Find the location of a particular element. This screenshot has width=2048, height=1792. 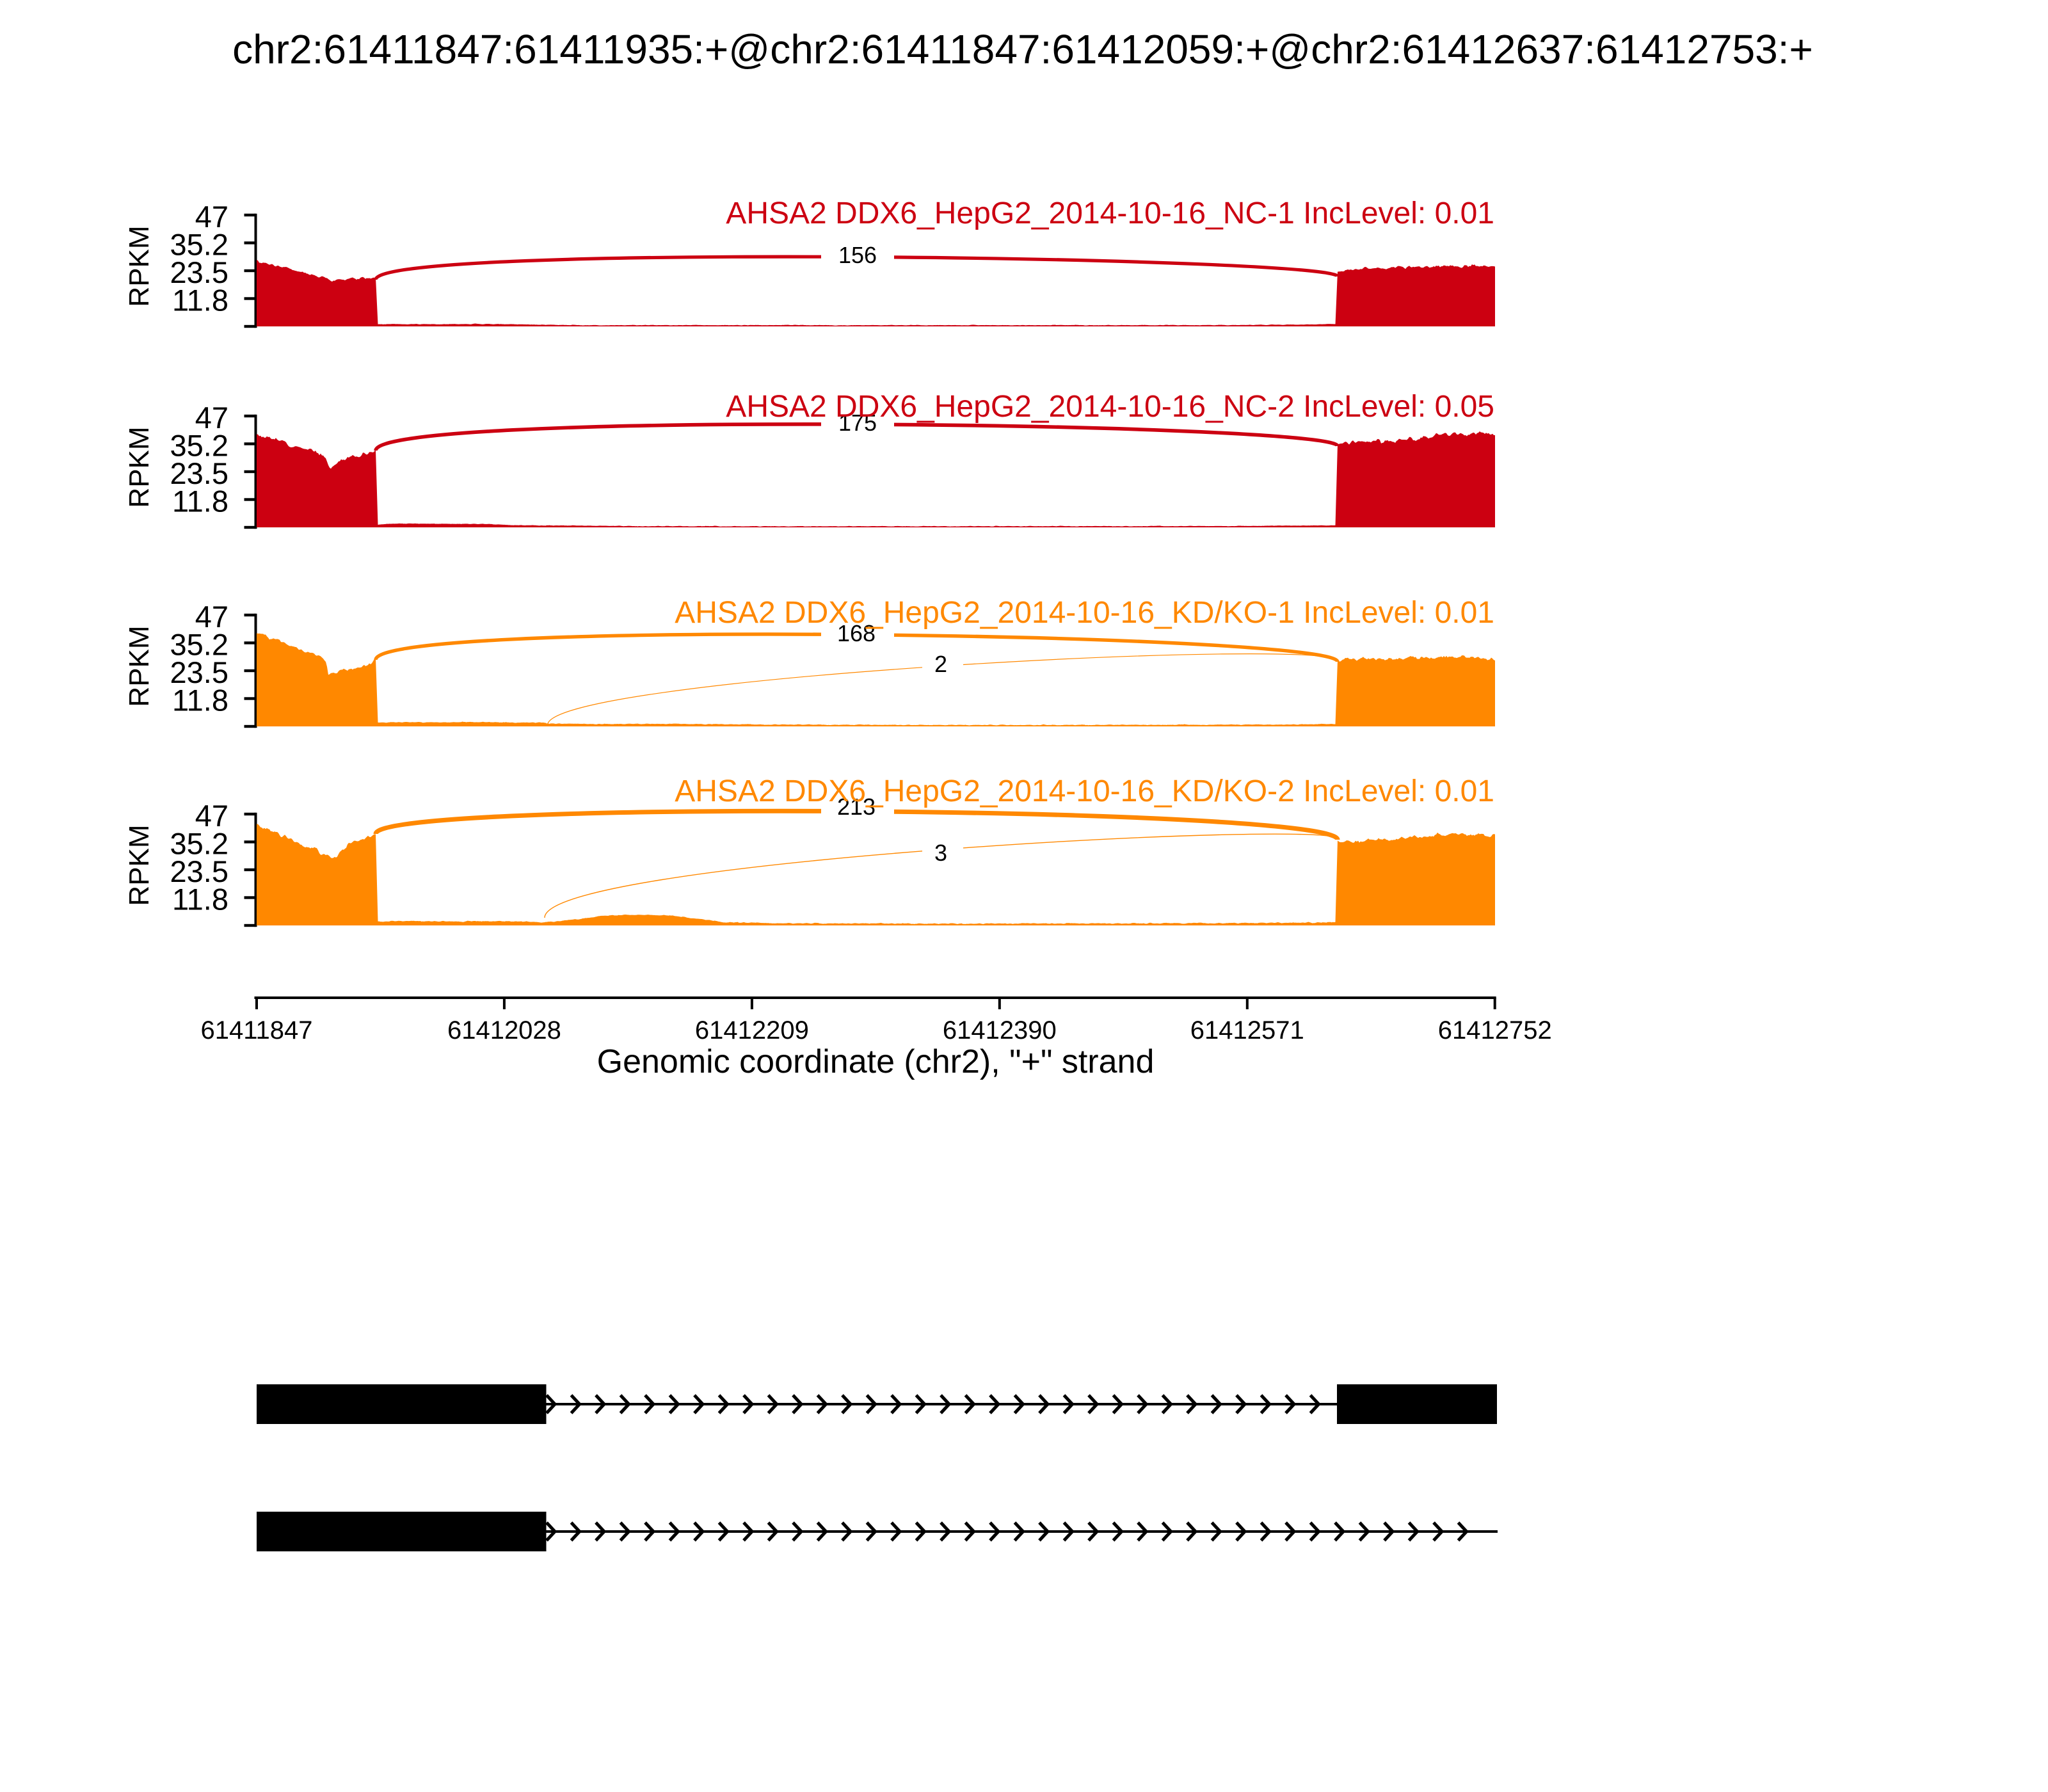

svg-text: 61412571 is located at coordinates (1247, 1030).